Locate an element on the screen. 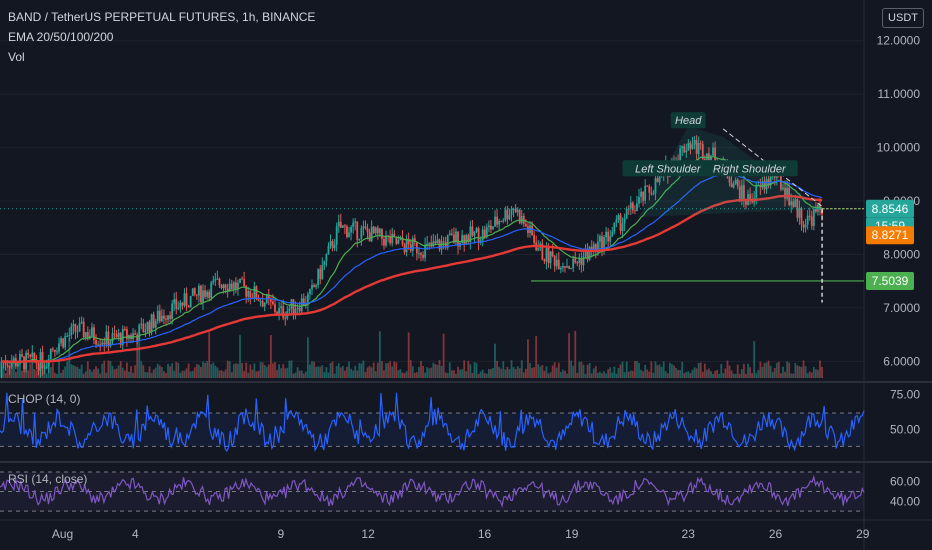  y-tick-label: 6.0000 is located at coordinates (901, 361).